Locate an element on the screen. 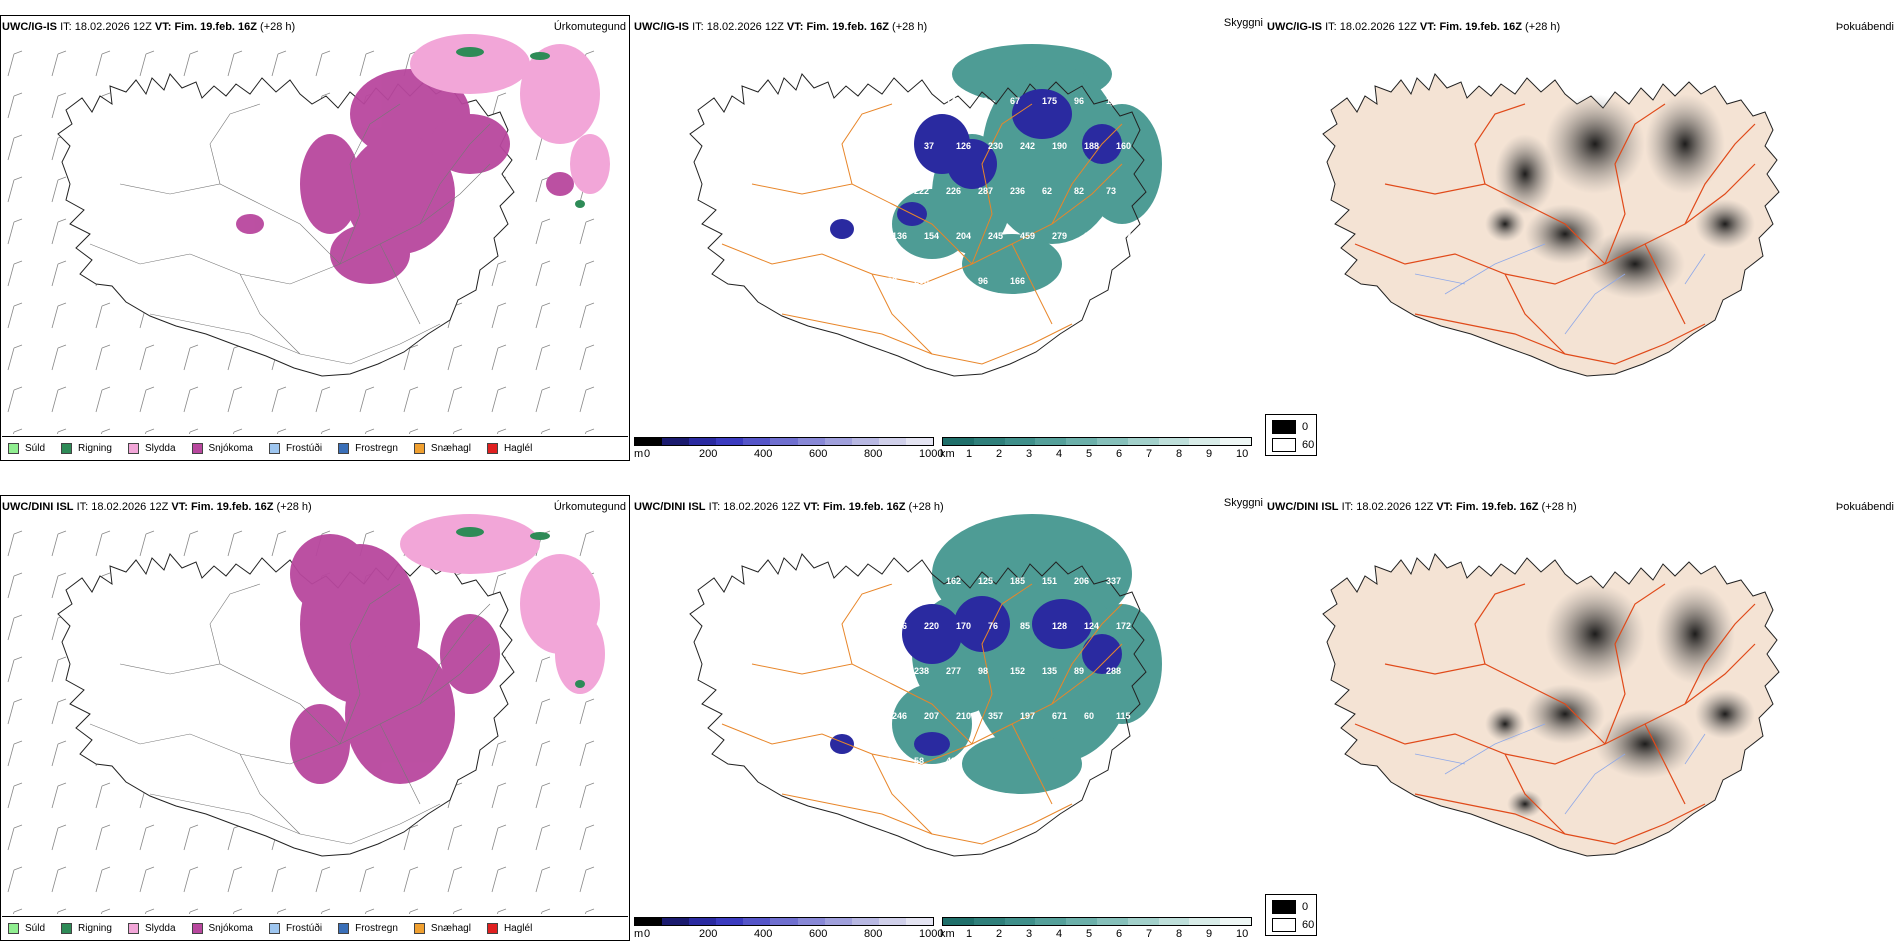 This screenshot has height=950, width=1900. cloud-base-label: 220 is located at coordinates (931, 626).